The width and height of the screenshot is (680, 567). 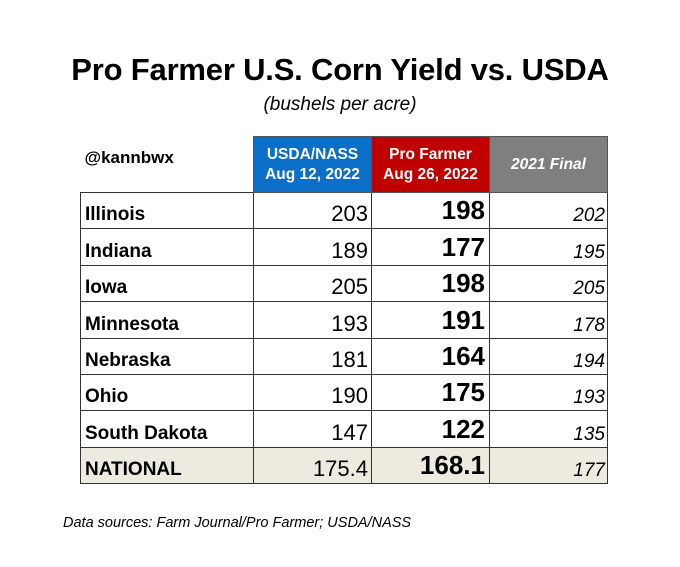 I want to click on final-2021-value: 195, so click(x=548, y=247).